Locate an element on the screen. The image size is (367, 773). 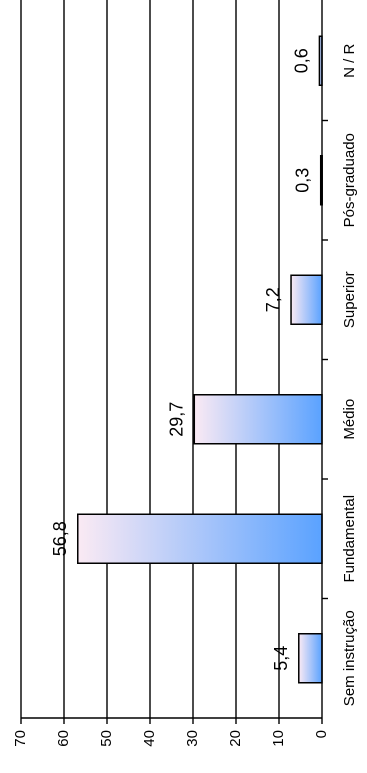
value-tick-label: 20 is located at coordinates (235, 738).